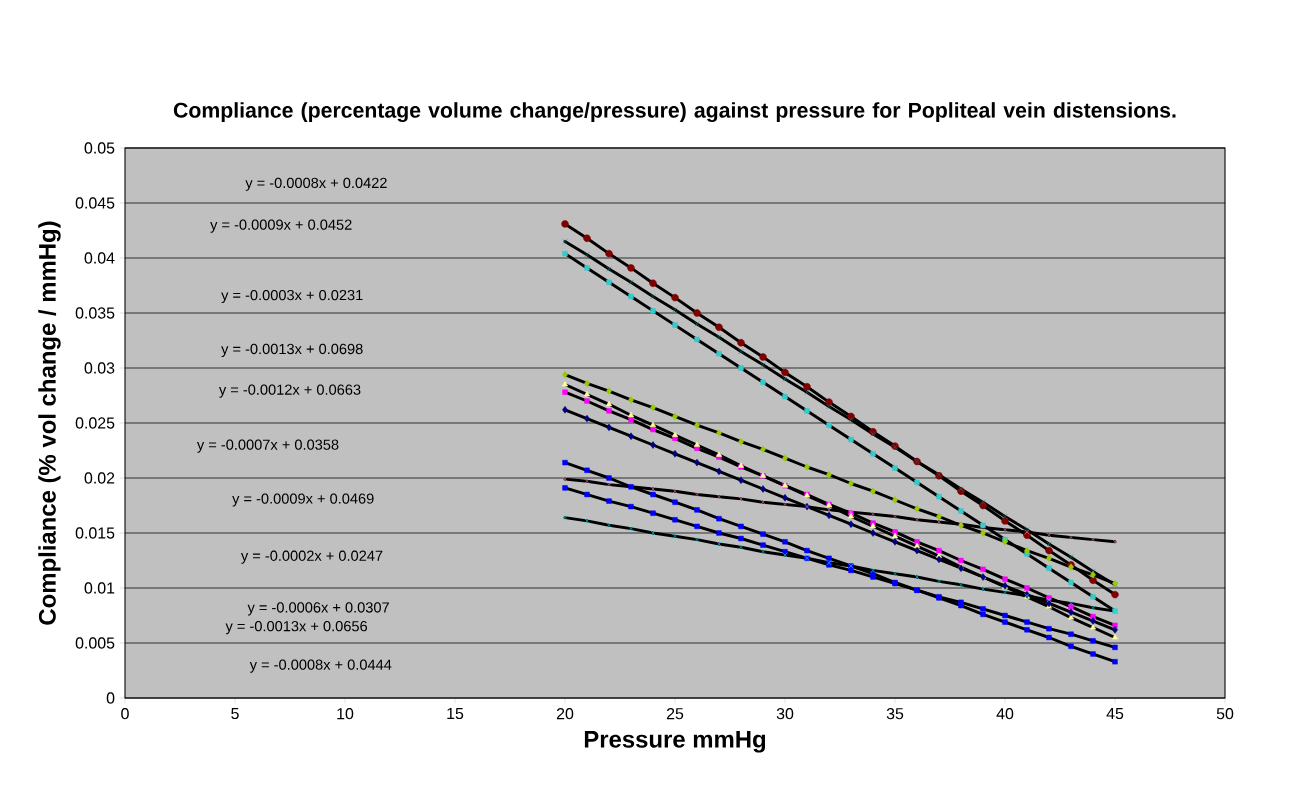 The height and width of the screenshot is (791, 1299). Describe the element at coordinates (99, 148) in the screenshot. I see `y-tick-label: 0.05` at that location.